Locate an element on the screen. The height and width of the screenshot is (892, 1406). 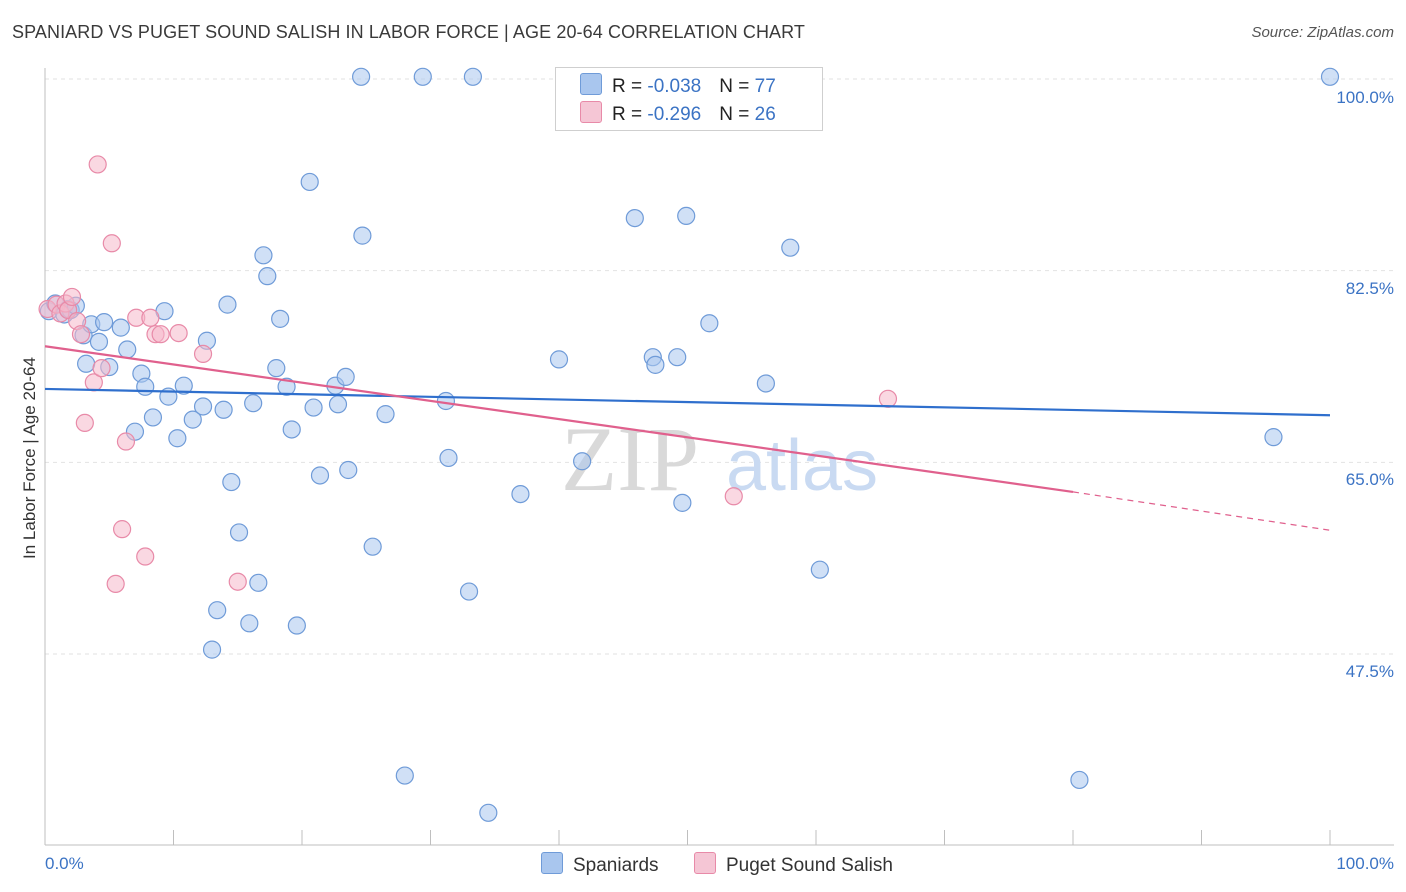
x-tick-label-max: 100.0% is located at coordinates (1365, 863).